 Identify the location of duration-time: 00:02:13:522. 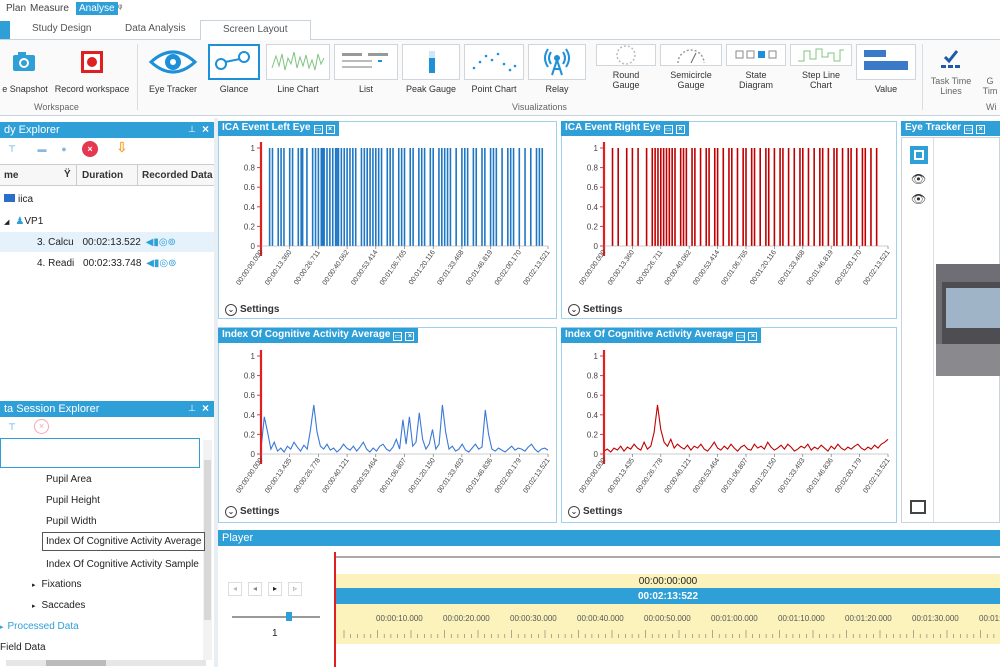
(668, 596).